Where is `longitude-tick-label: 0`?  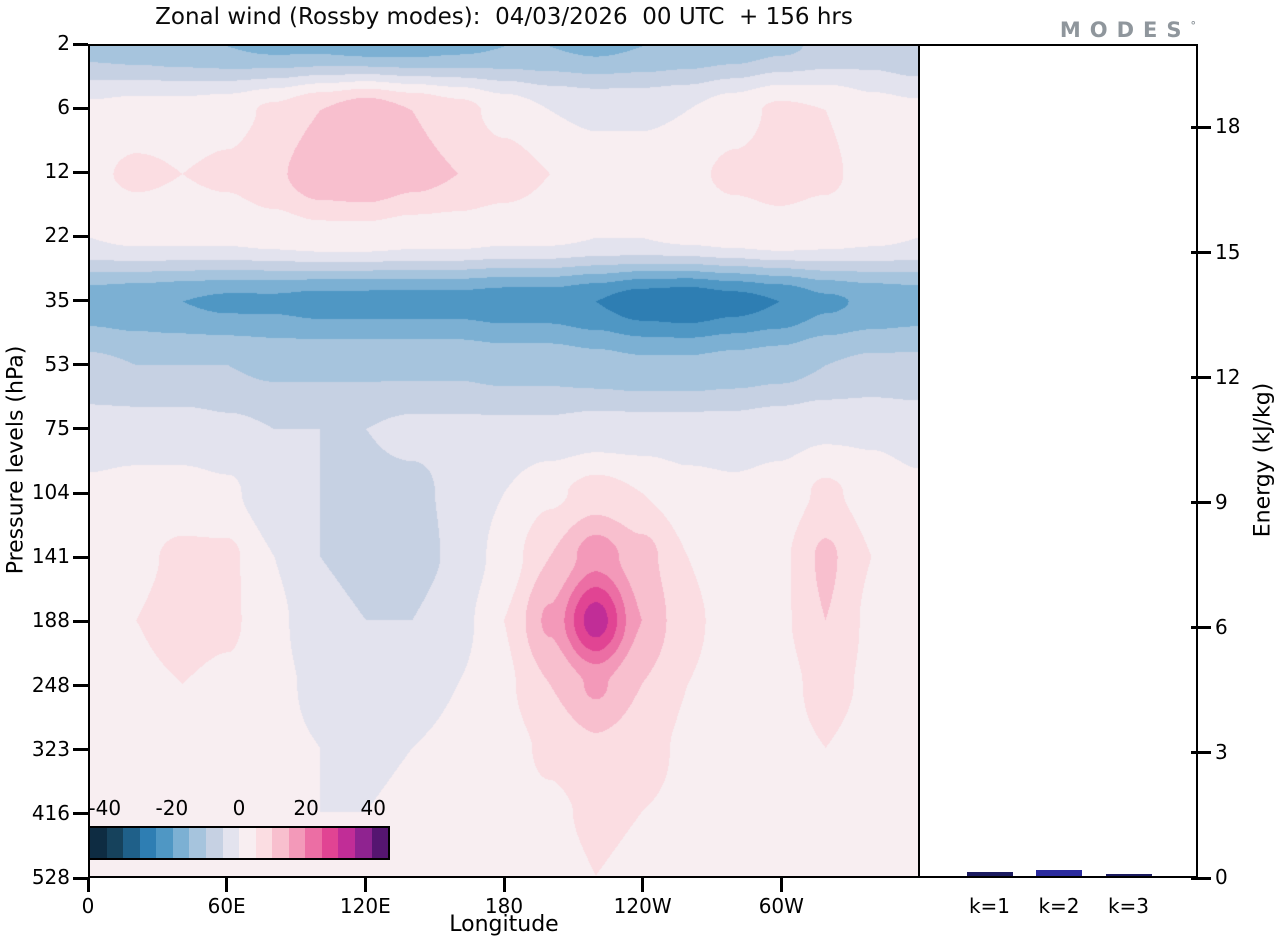
longitude-tick-label: 0 is located at coordinates (88, 906).